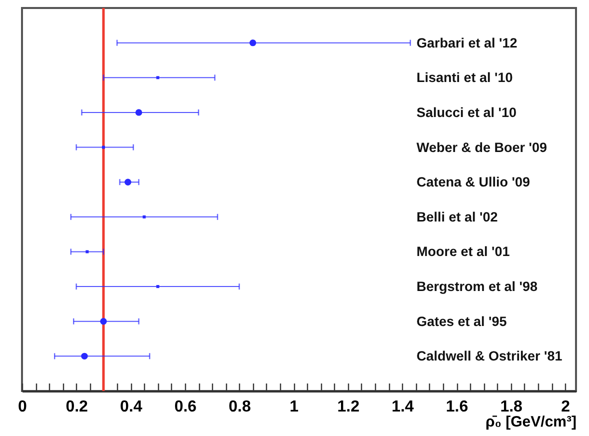 Image resolution: width=589 pixels, height=436 pixels. What do you see at coordinates (462, 321) in the screenshot?
I see `y-tick-label: Gates et al '95` at bounding box center [462, 321].